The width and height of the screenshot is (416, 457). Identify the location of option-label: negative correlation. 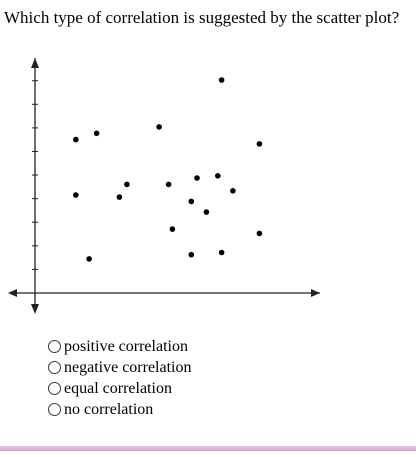
(128, 367).